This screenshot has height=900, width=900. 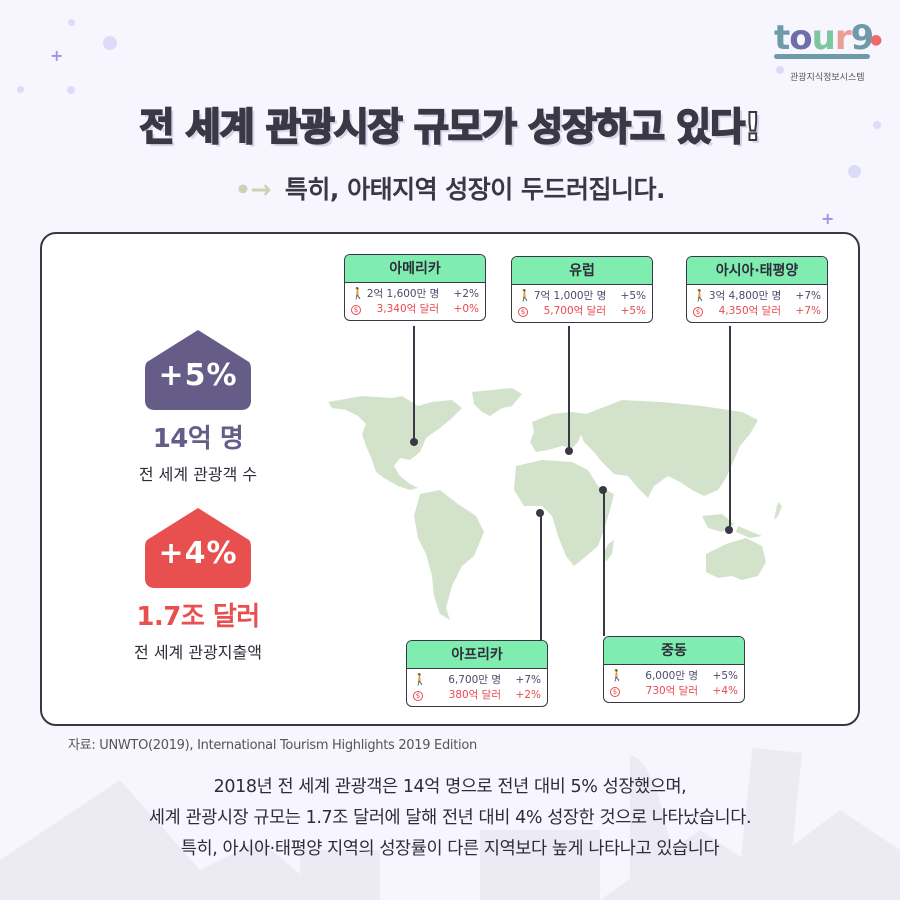 What do you see at coordinates (198, 652) in the screenshot?
I see `stat-label: 전 세계 관광지출액` at bounding box center [198, 652].